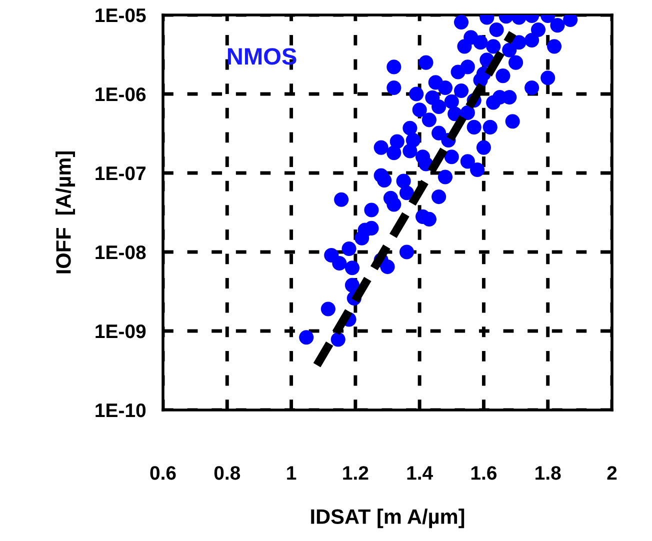 This screenshot has height=541, width=652. What do you see at coordinates (121, 410) in the screenshot?
I see `y-tick-label: 1E-10` at bounding box center [121, 410].